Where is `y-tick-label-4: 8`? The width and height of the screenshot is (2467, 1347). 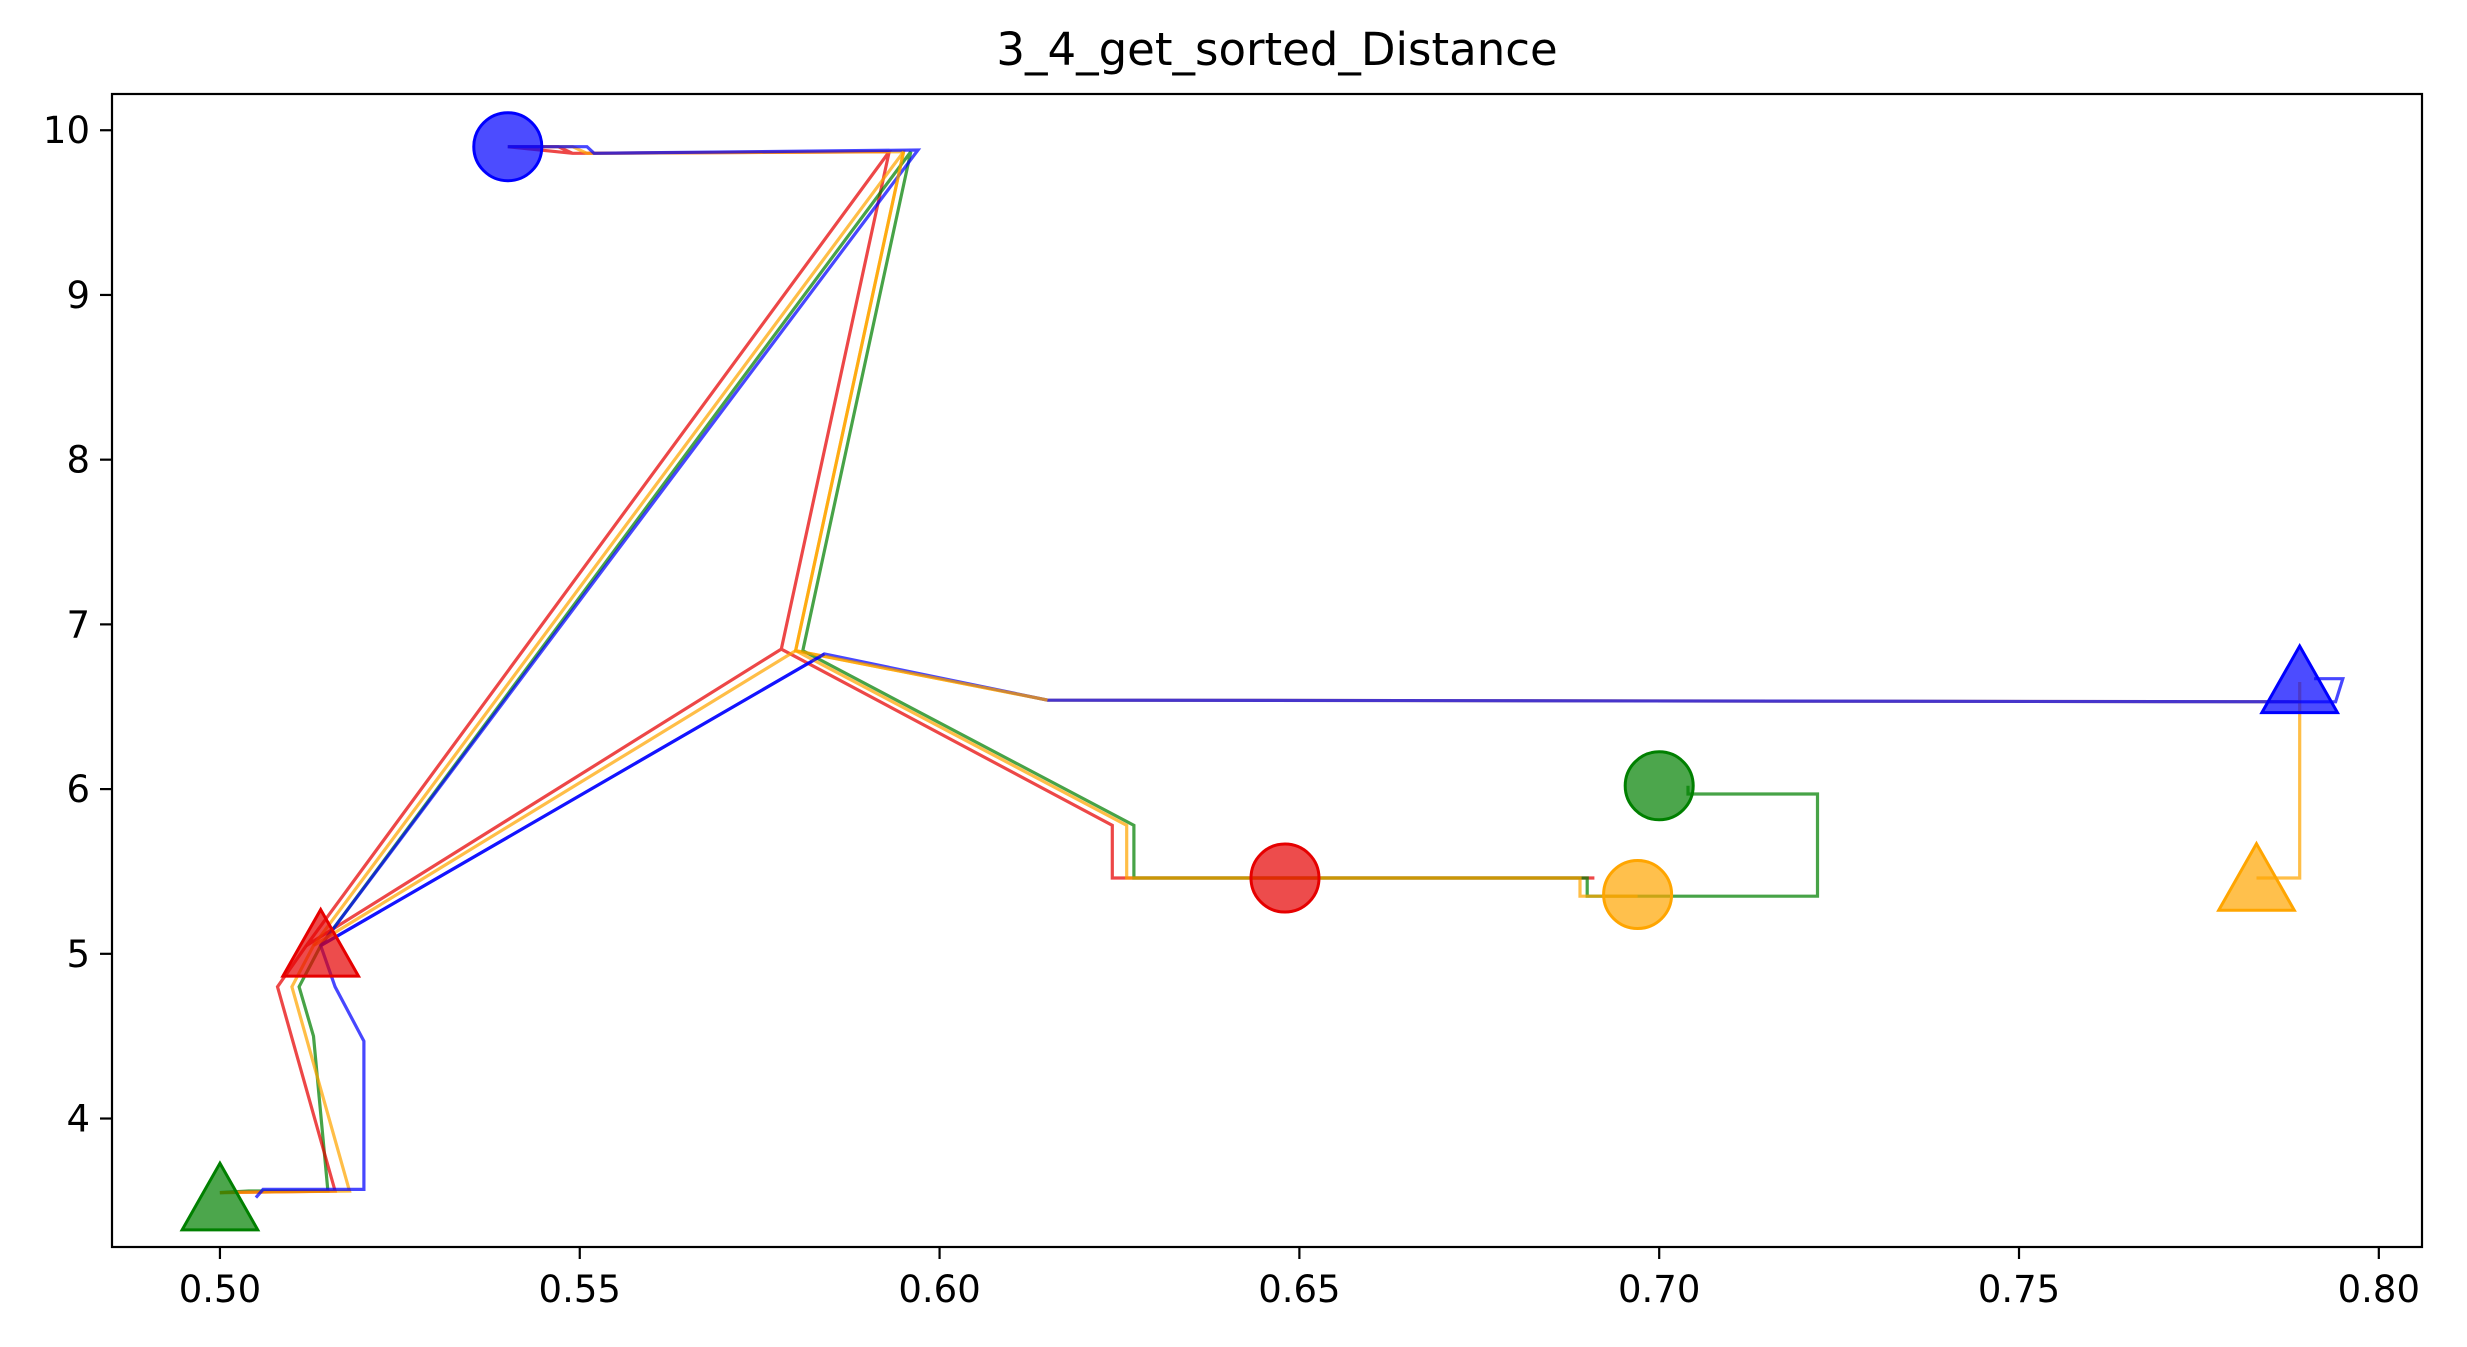 y-tick-label-4: 8 is located at coordinates (78, 460).